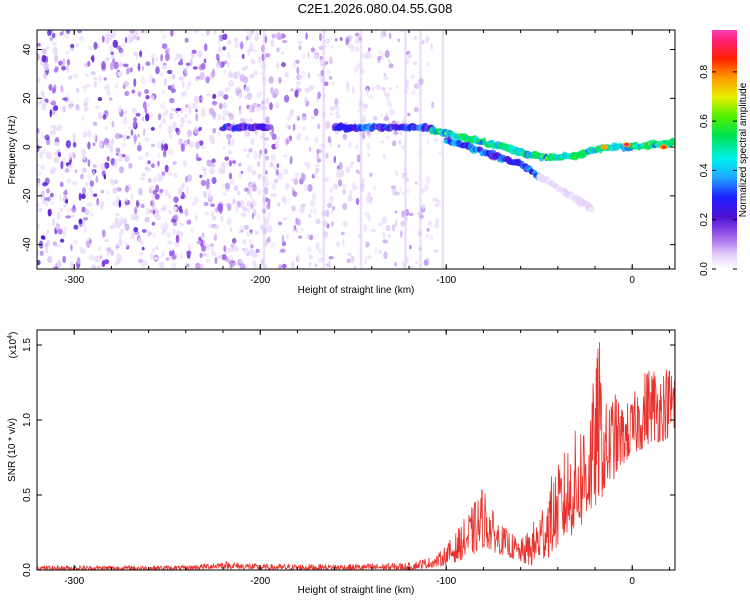 The width and height of the screenshot is (750, 600). What do you see at coordinates (356, 590) in the screenshot?
I see `bottom-x-axis-label: Height of straight line (km)` at bounding box center [356, 590].